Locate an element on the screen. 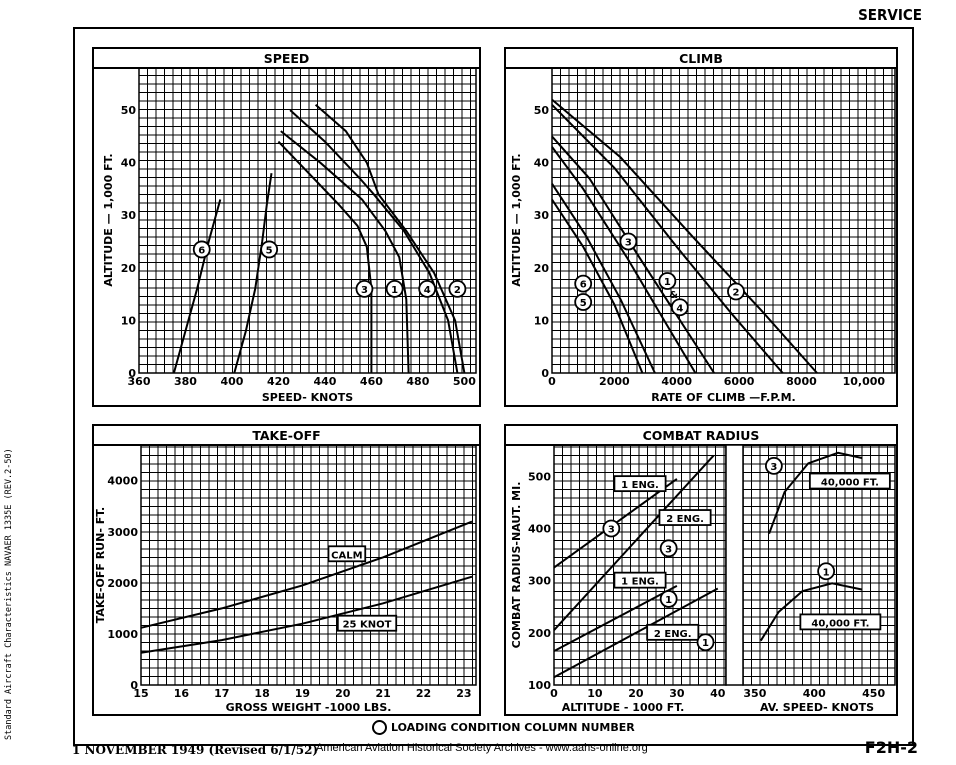 This screenshot has height=765, width=956. speed-curve-label: 1 is located at coordinates (394, 290).